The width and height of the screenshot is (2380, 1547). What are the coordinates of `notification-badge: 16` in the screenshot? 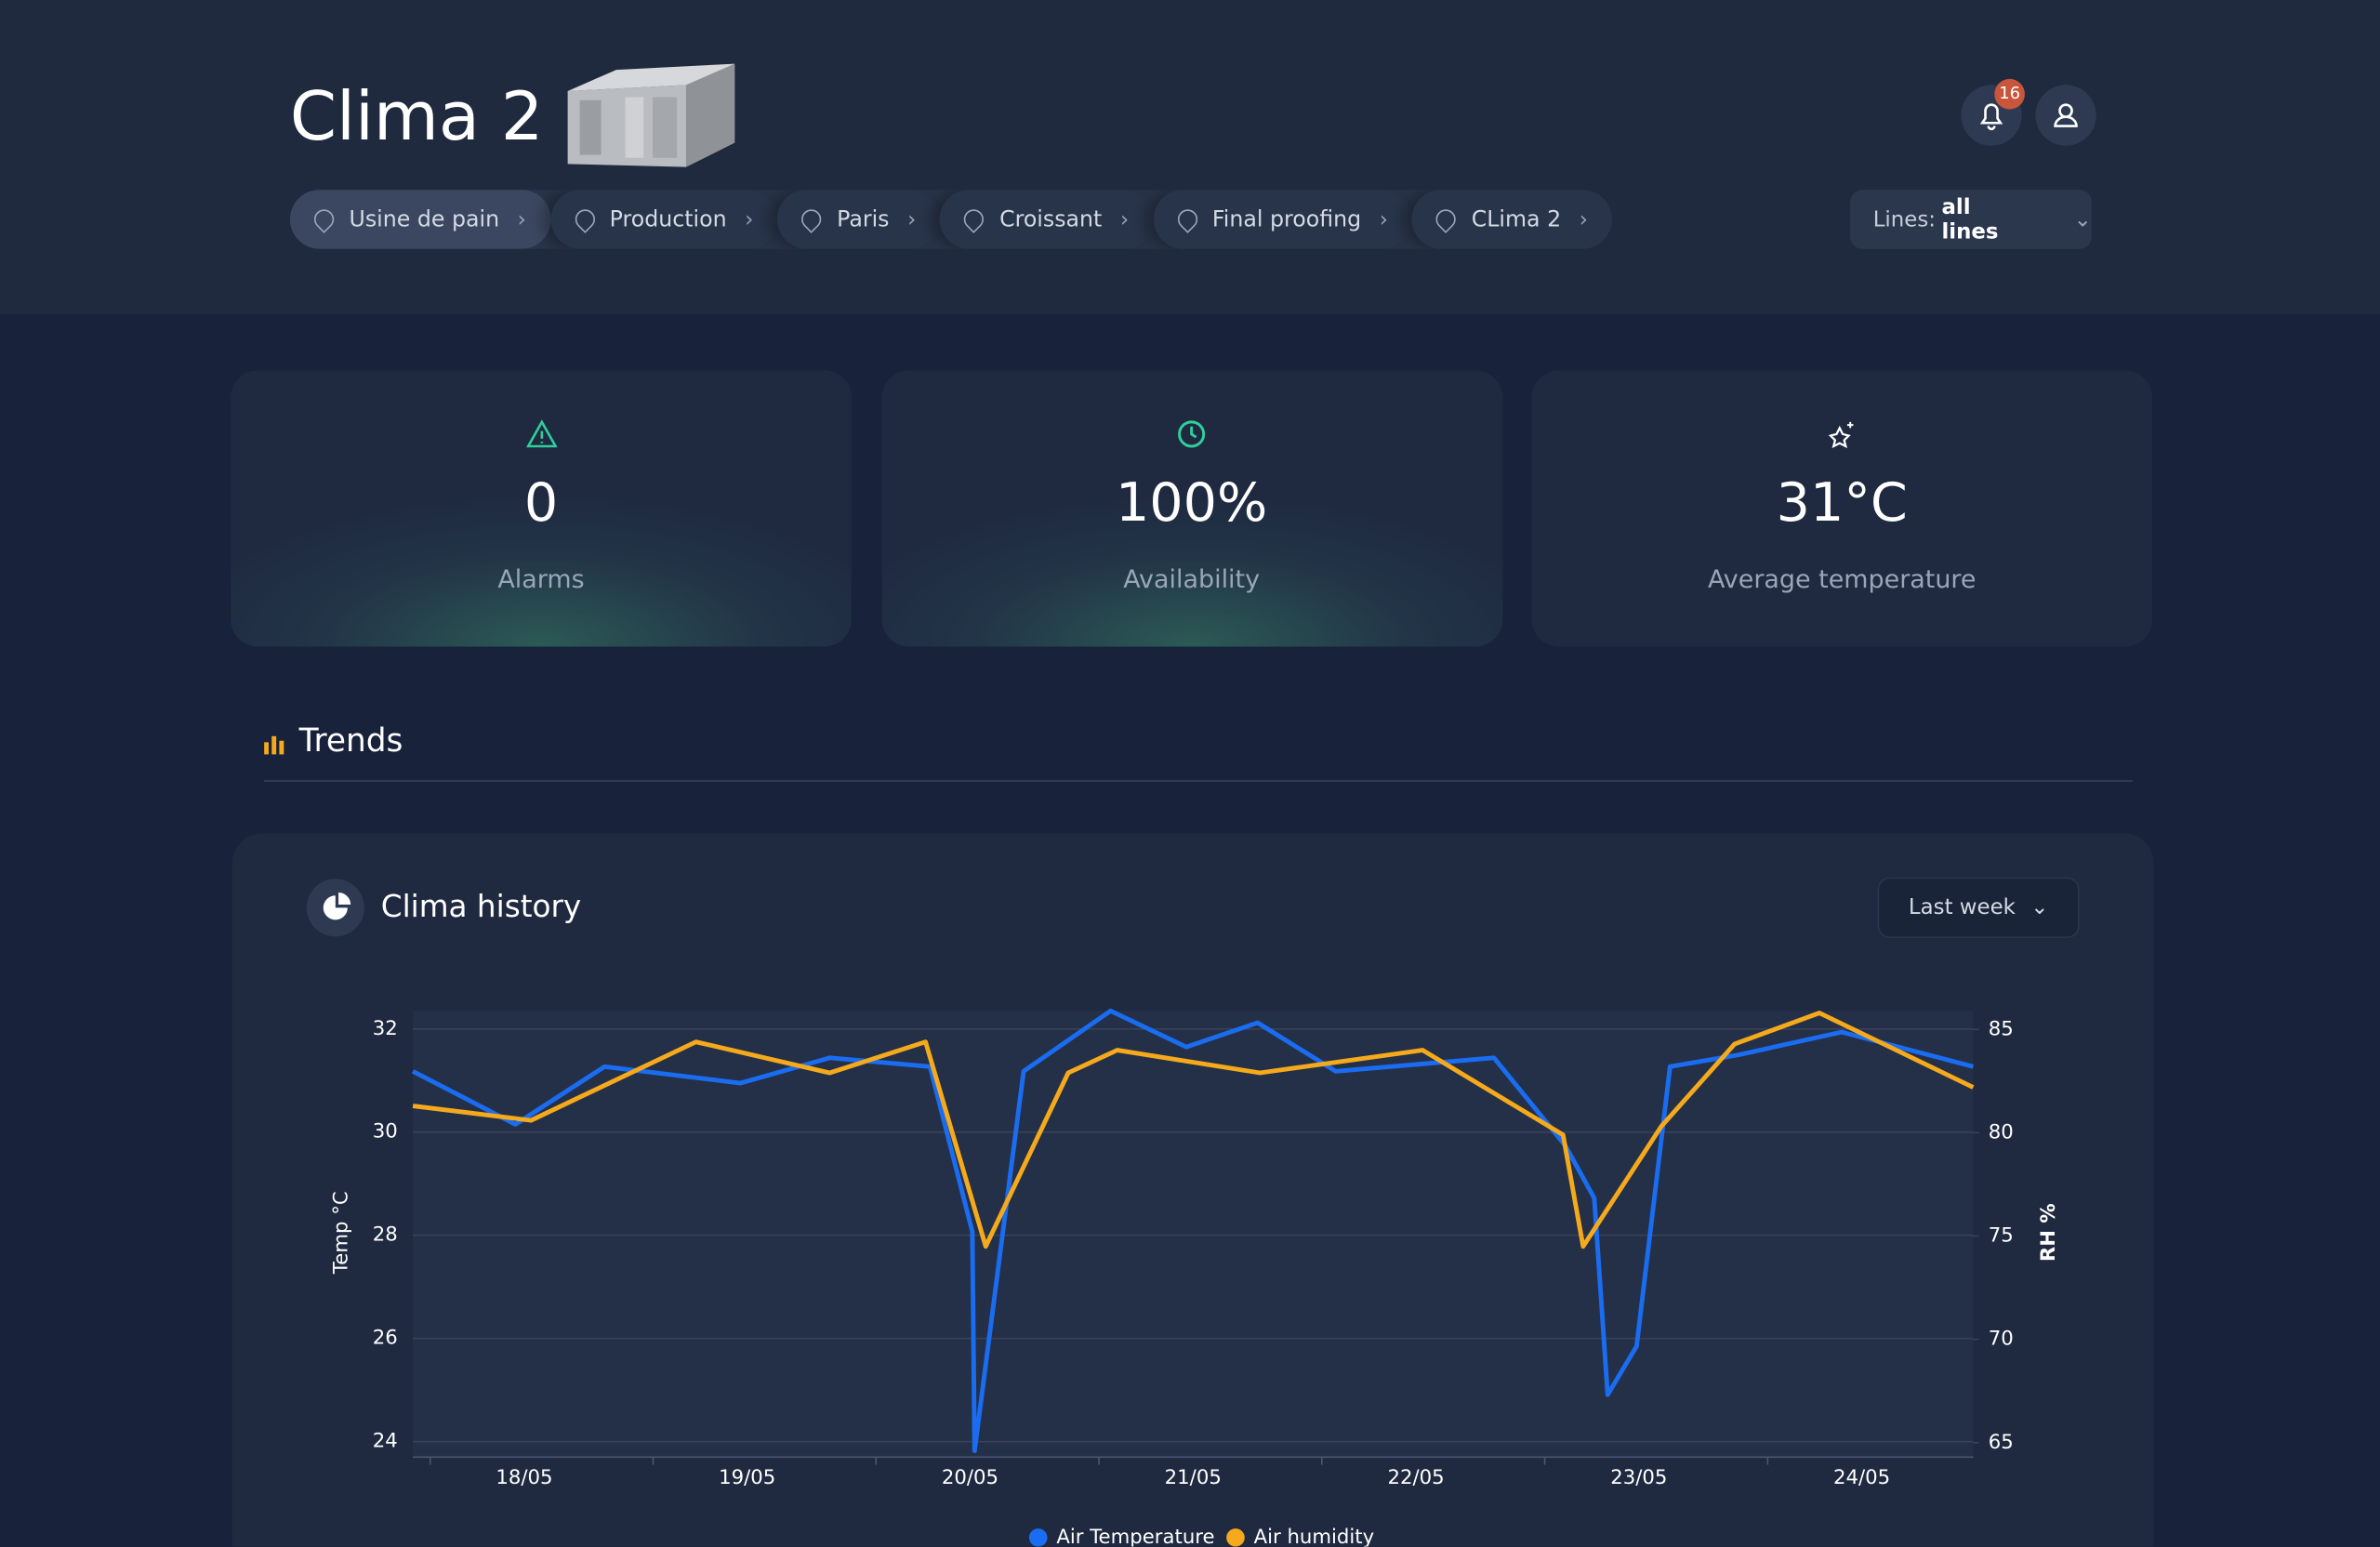 It's located at (2009, 94).